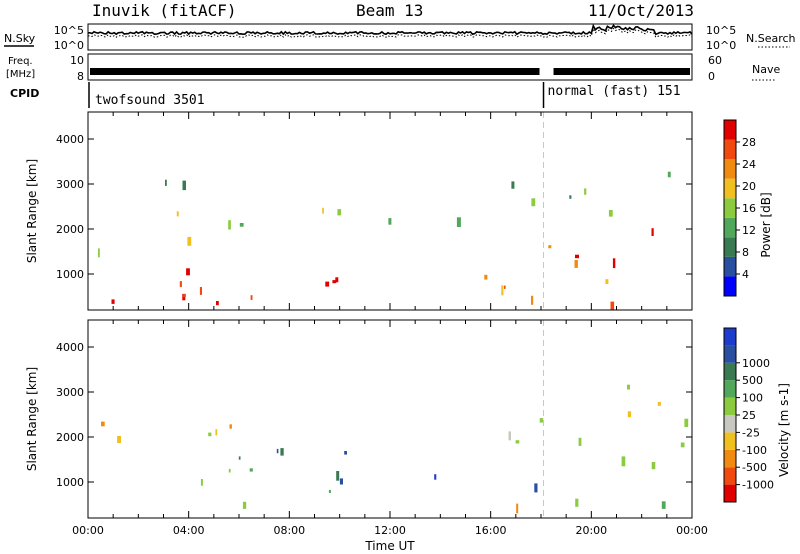 This screenshot has width=800, height=554. I want to click on noise-panel: N.Sky 10^5 10^0 10^5 10^0 N.Search, so click(400, 37).